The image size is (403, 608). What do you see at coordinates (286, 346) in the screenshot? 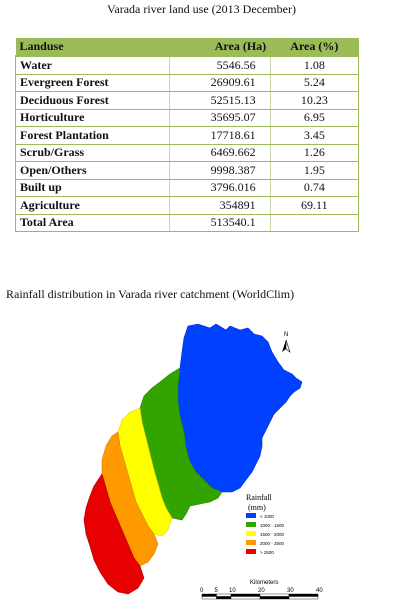
I see `north-arrow-icon` at bounding box center [286, 346].